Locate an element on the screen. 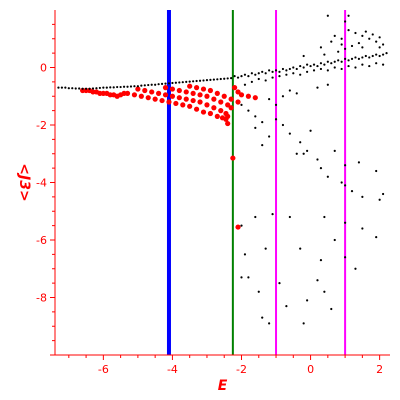  x-axis-label: E is located at coordinates (223, 386).